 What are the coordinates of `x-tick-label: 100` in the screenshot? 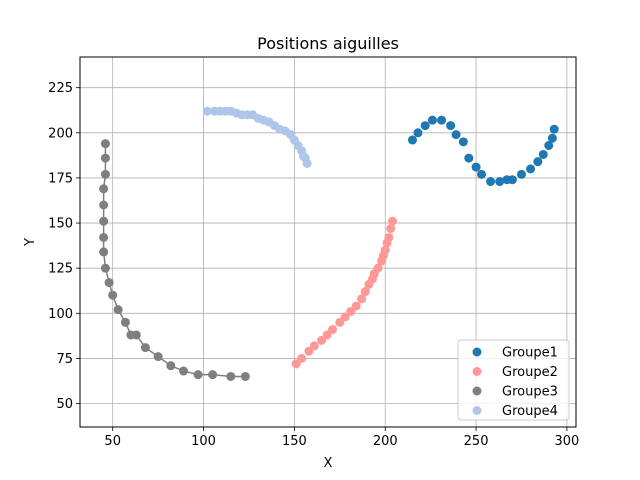 It's located at (203, 441).